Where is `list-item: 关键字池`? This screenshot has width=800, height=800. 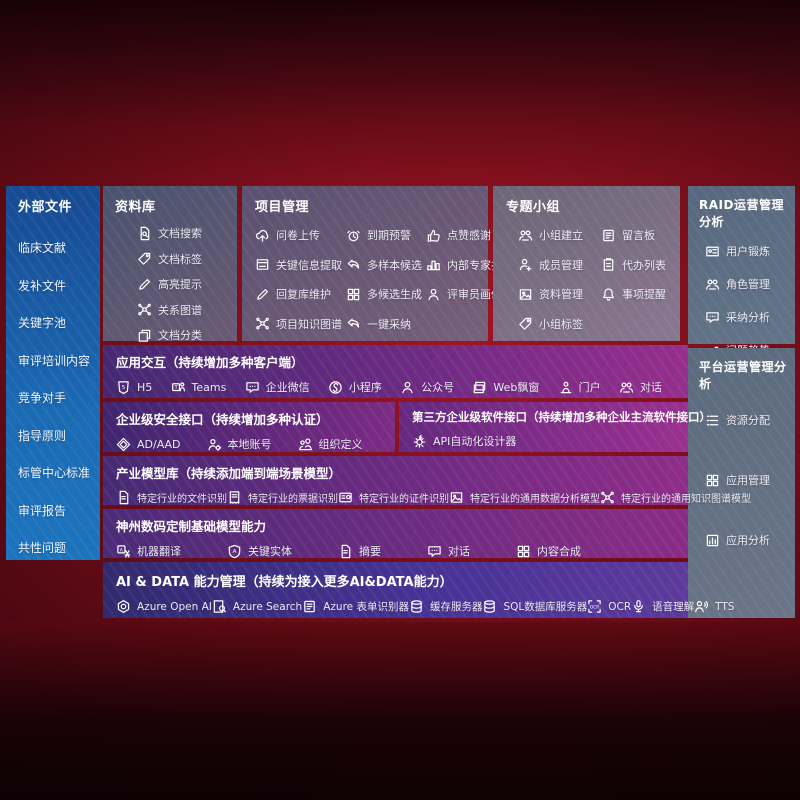 list-item: 关键字池 is located at coordinates (59, 323).